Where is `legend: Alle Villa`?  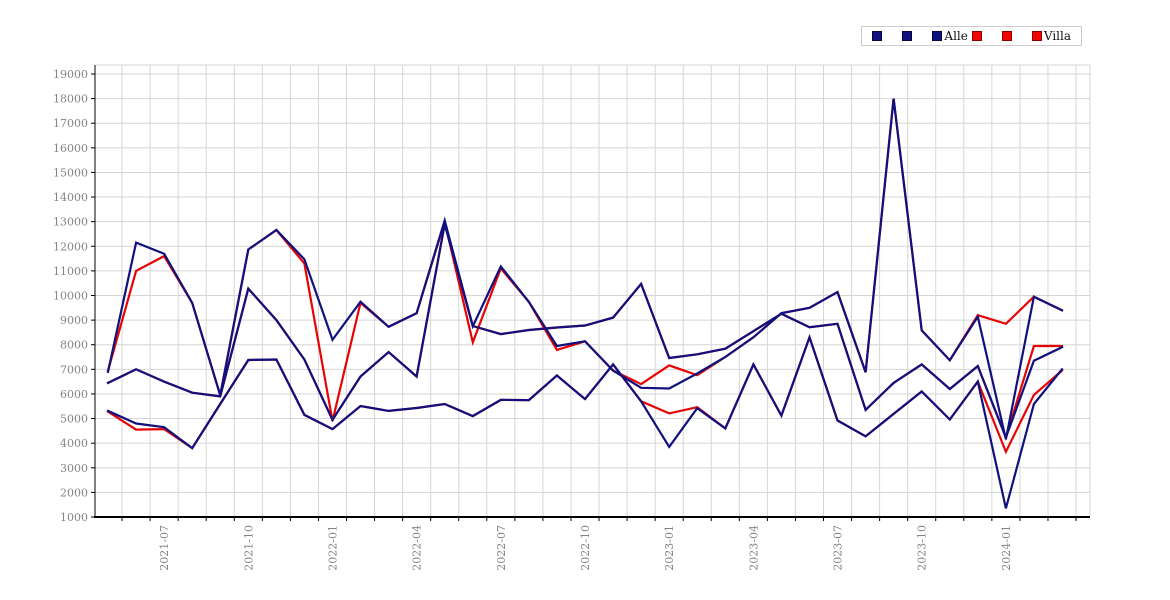
legend: Alle Villa is located at coordinates (971, 36).